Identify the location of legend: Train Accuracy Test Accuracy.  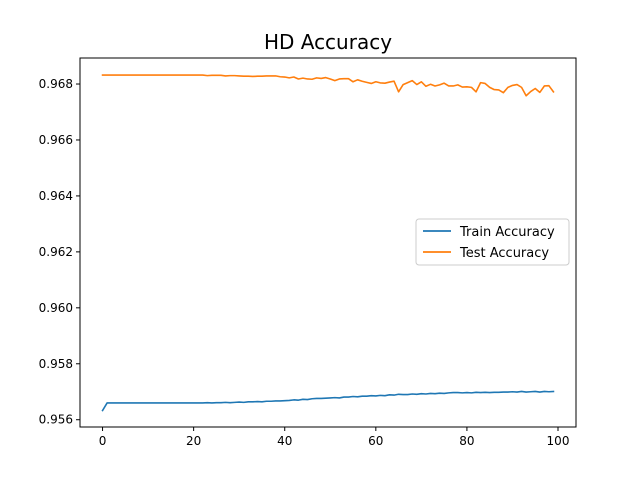
(492, 242).